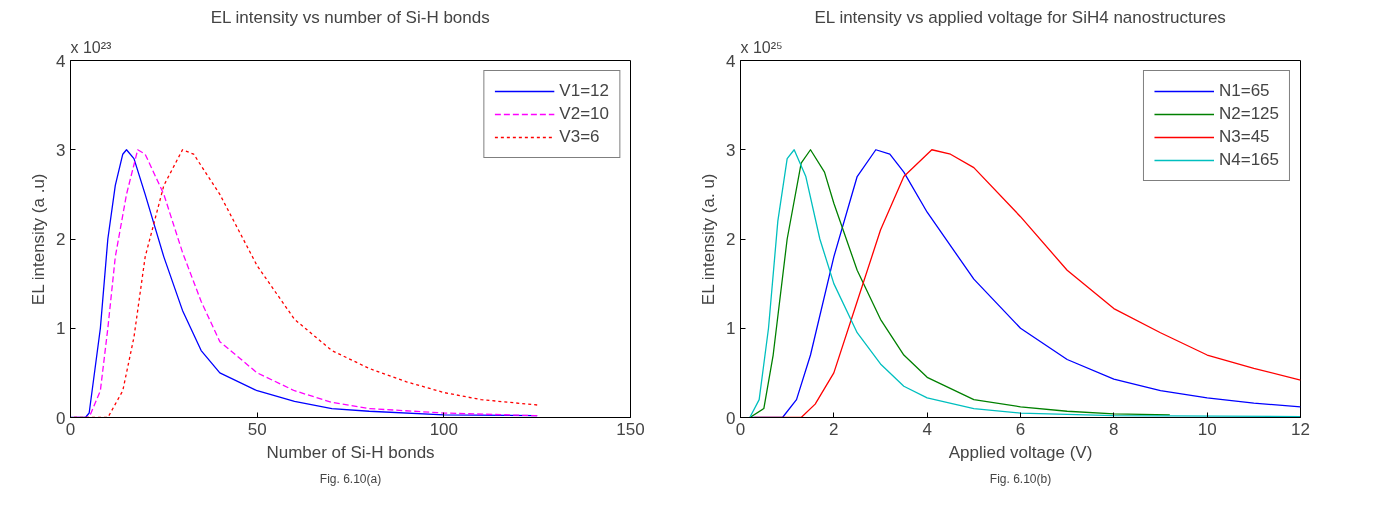  Describe the element at coordinates (257, 429) in the screenshot. I see `x-tick-label: 50` at that location.